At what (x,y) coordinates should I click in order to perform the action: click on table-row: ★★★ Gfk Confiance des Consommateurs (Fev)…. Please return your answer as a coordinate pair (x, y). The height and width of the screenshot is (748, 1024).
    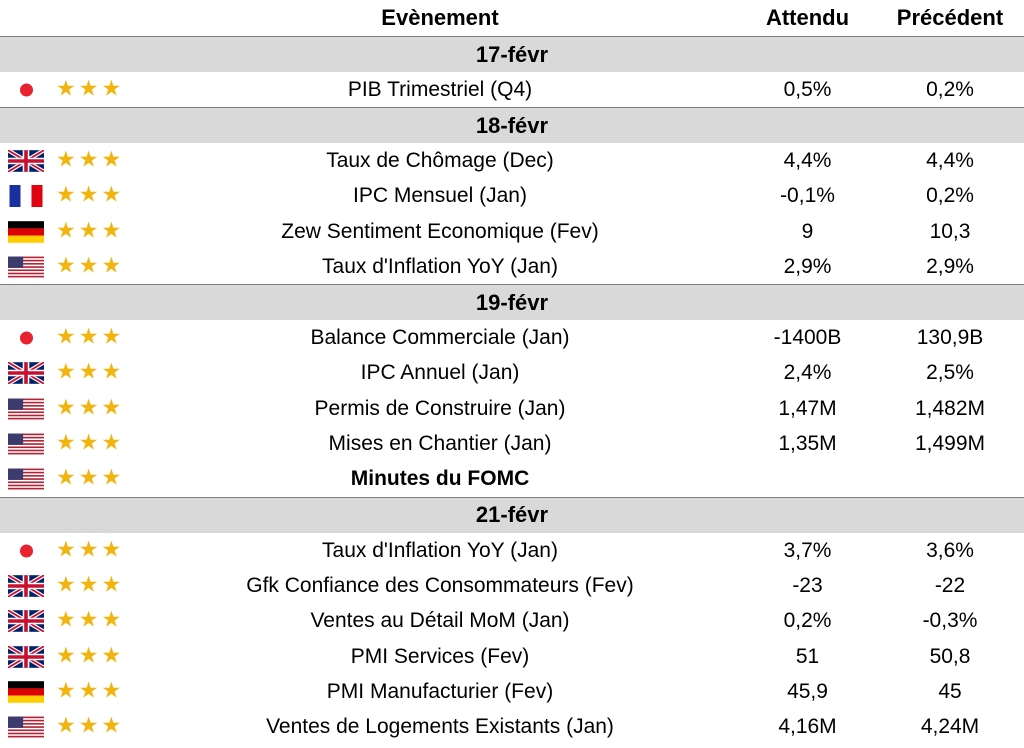
    Looking at the image, I should click on (512, 585).